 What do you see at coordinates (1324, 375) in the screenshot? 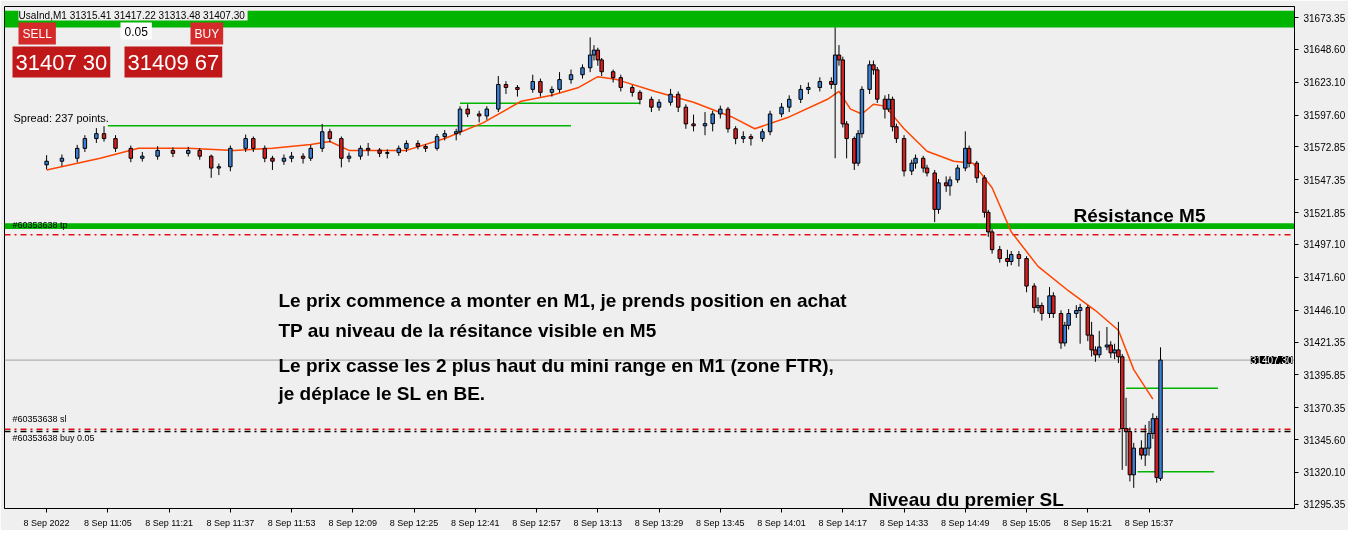
I see `y-tick-label: 31395.85` at bounding box center [1324, 375].